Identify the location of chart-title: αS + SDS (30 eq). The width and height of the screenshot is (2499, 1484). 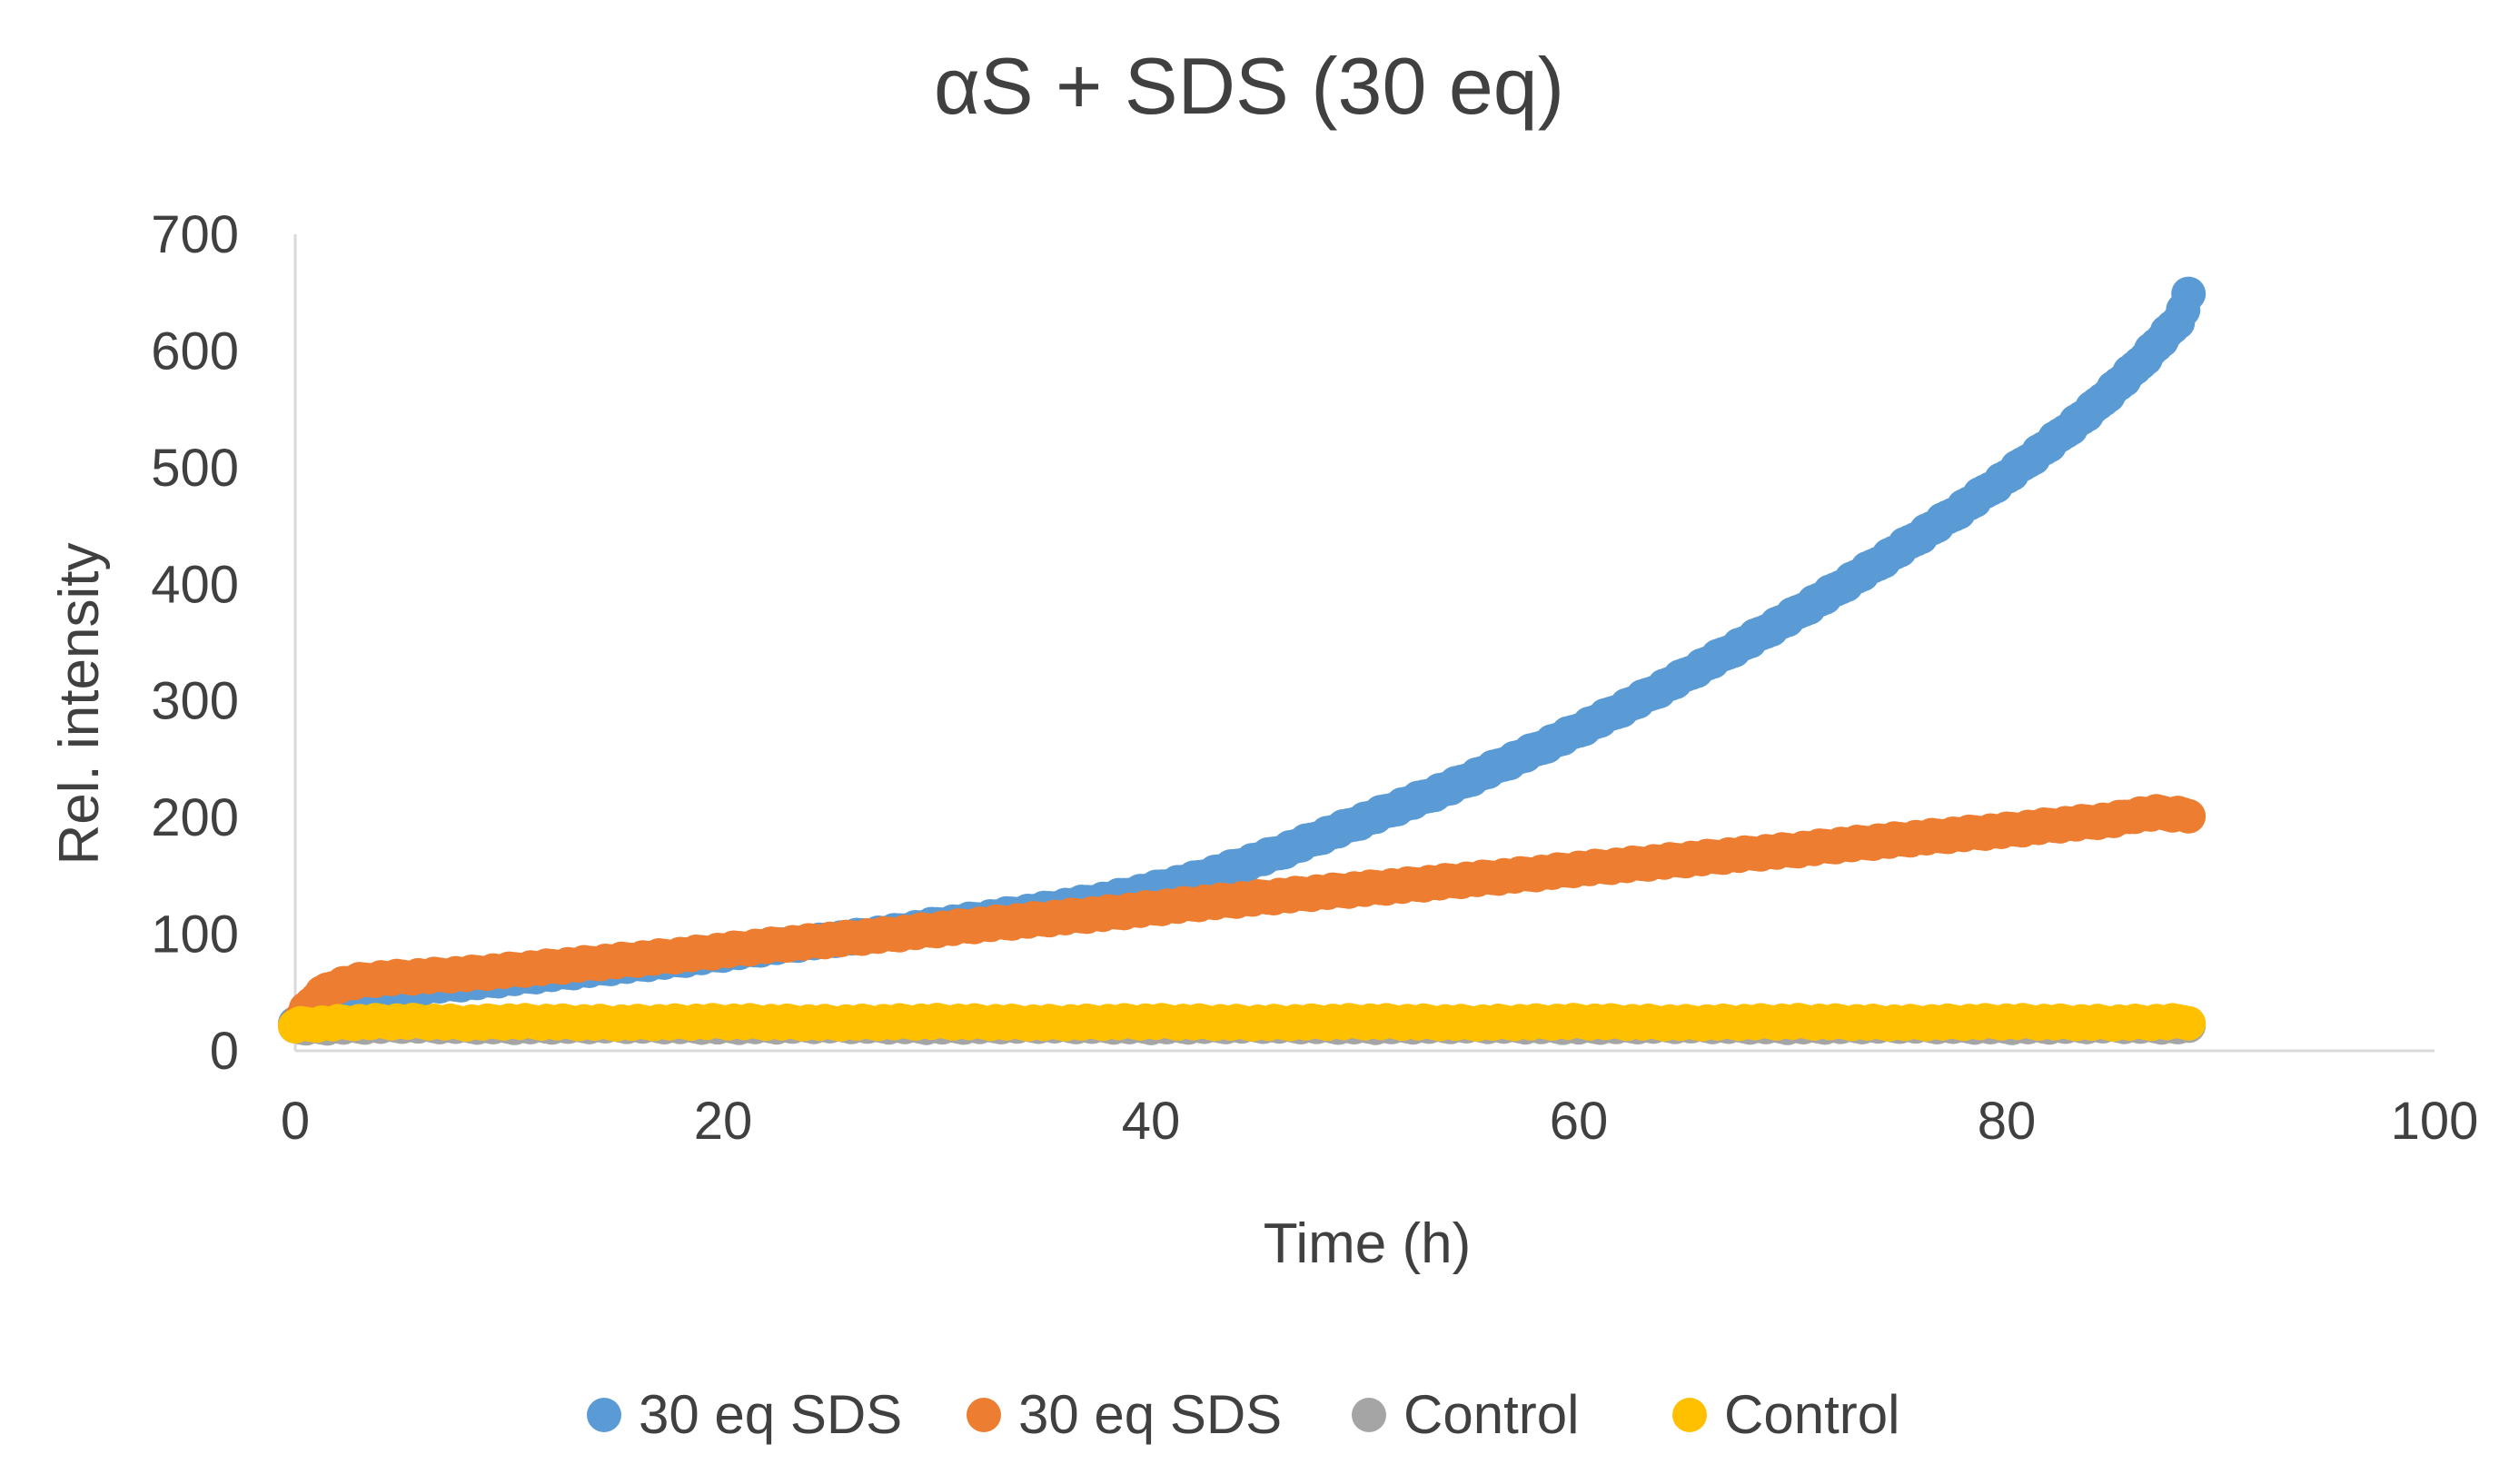
(1249, 86).